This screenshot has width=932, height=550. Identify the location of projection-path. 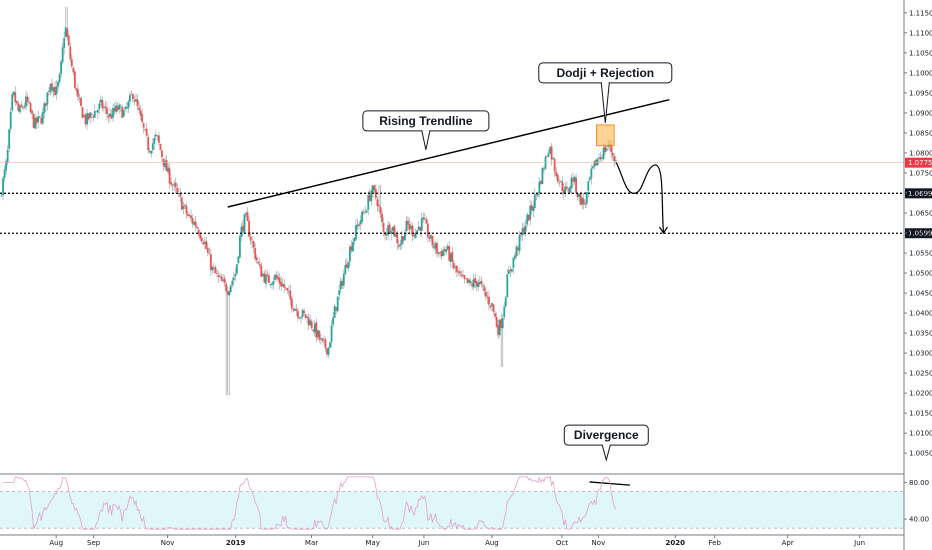
(640, 198).